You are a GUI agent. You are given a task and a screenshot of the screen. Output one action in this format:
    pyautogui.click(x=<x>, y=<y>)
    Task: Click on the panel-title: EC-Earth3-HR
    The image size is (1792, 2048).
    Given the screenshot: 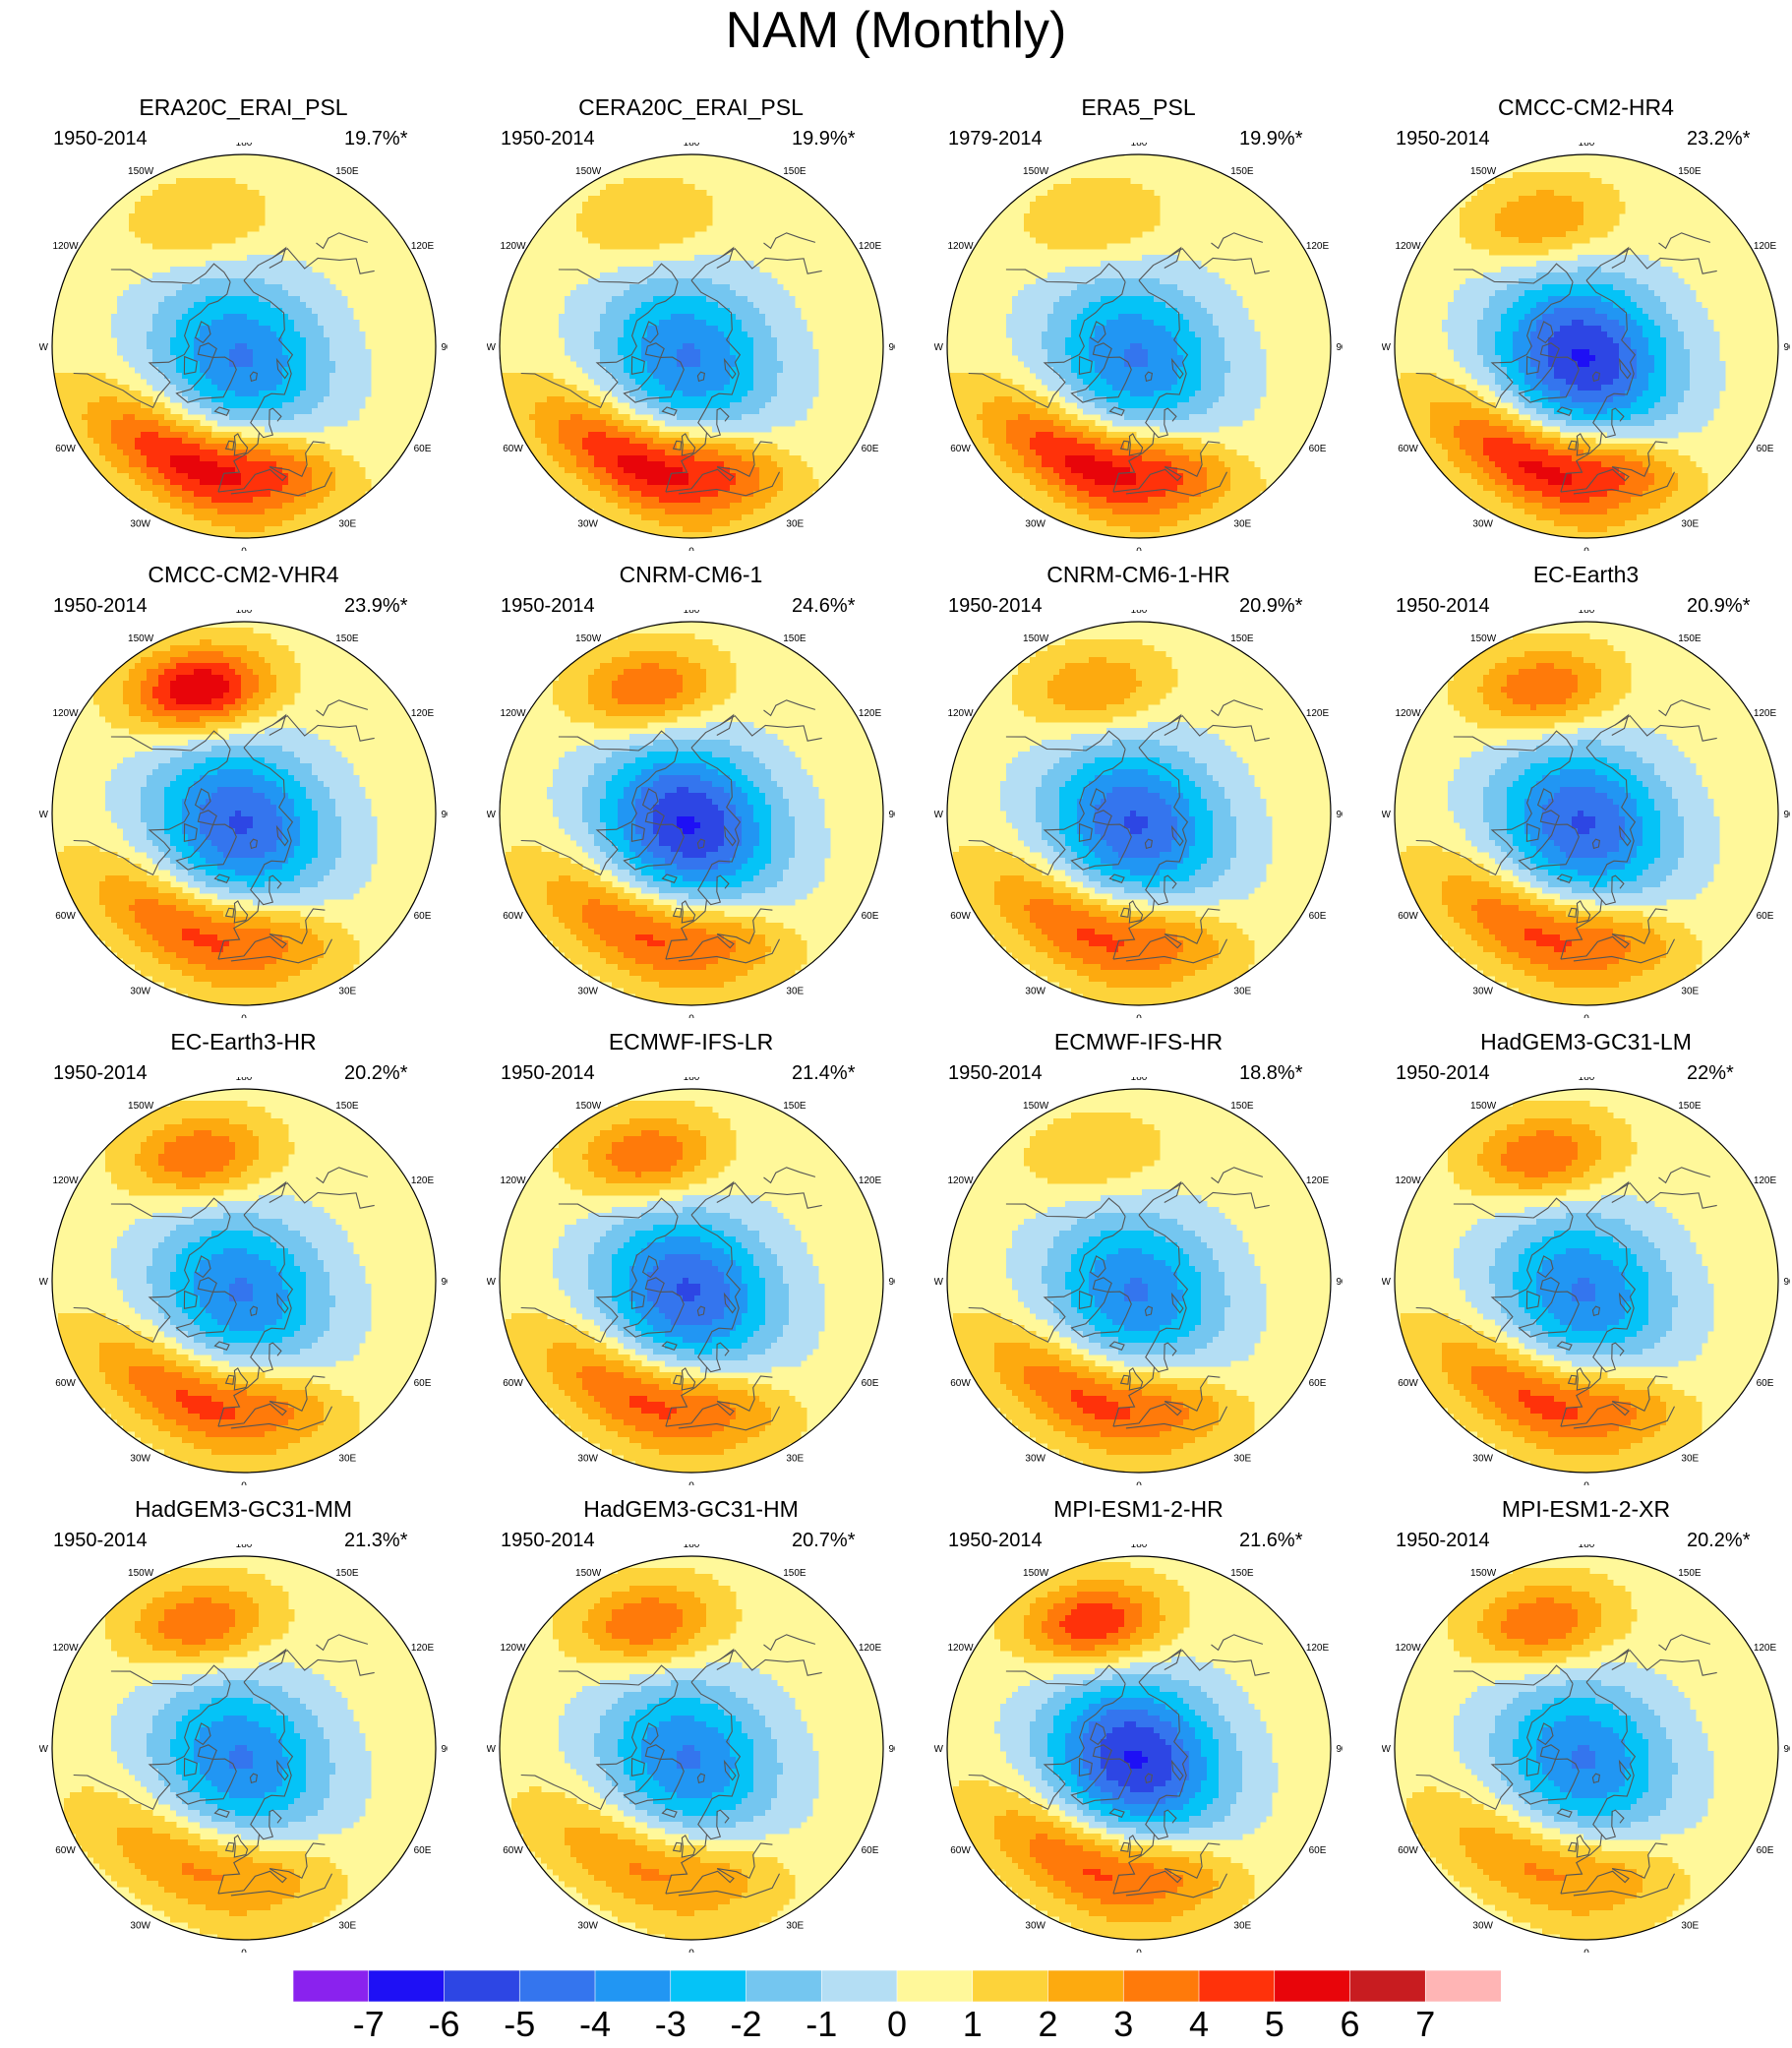 What is the action you would take?
    pyautogui.click(x=243, y=1041)
    